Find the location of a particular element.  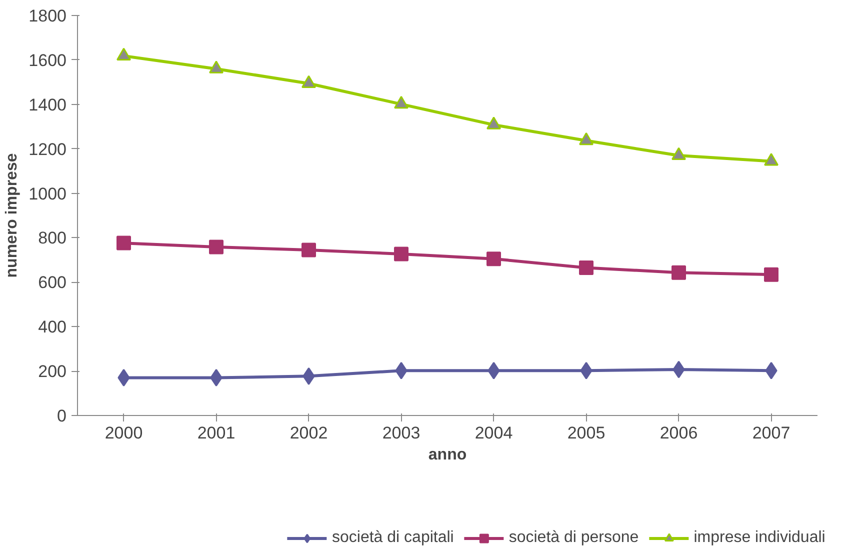

y-tick-label: 1400 is located at coordinates (47, 104).